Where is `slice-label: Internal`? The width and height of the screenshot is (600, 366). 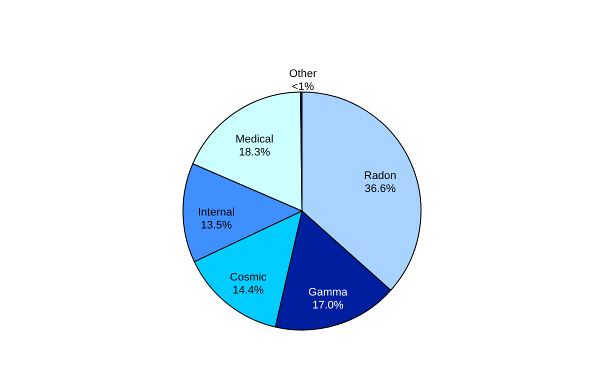
slice-label: Internal is located at coordinates (216, 212).